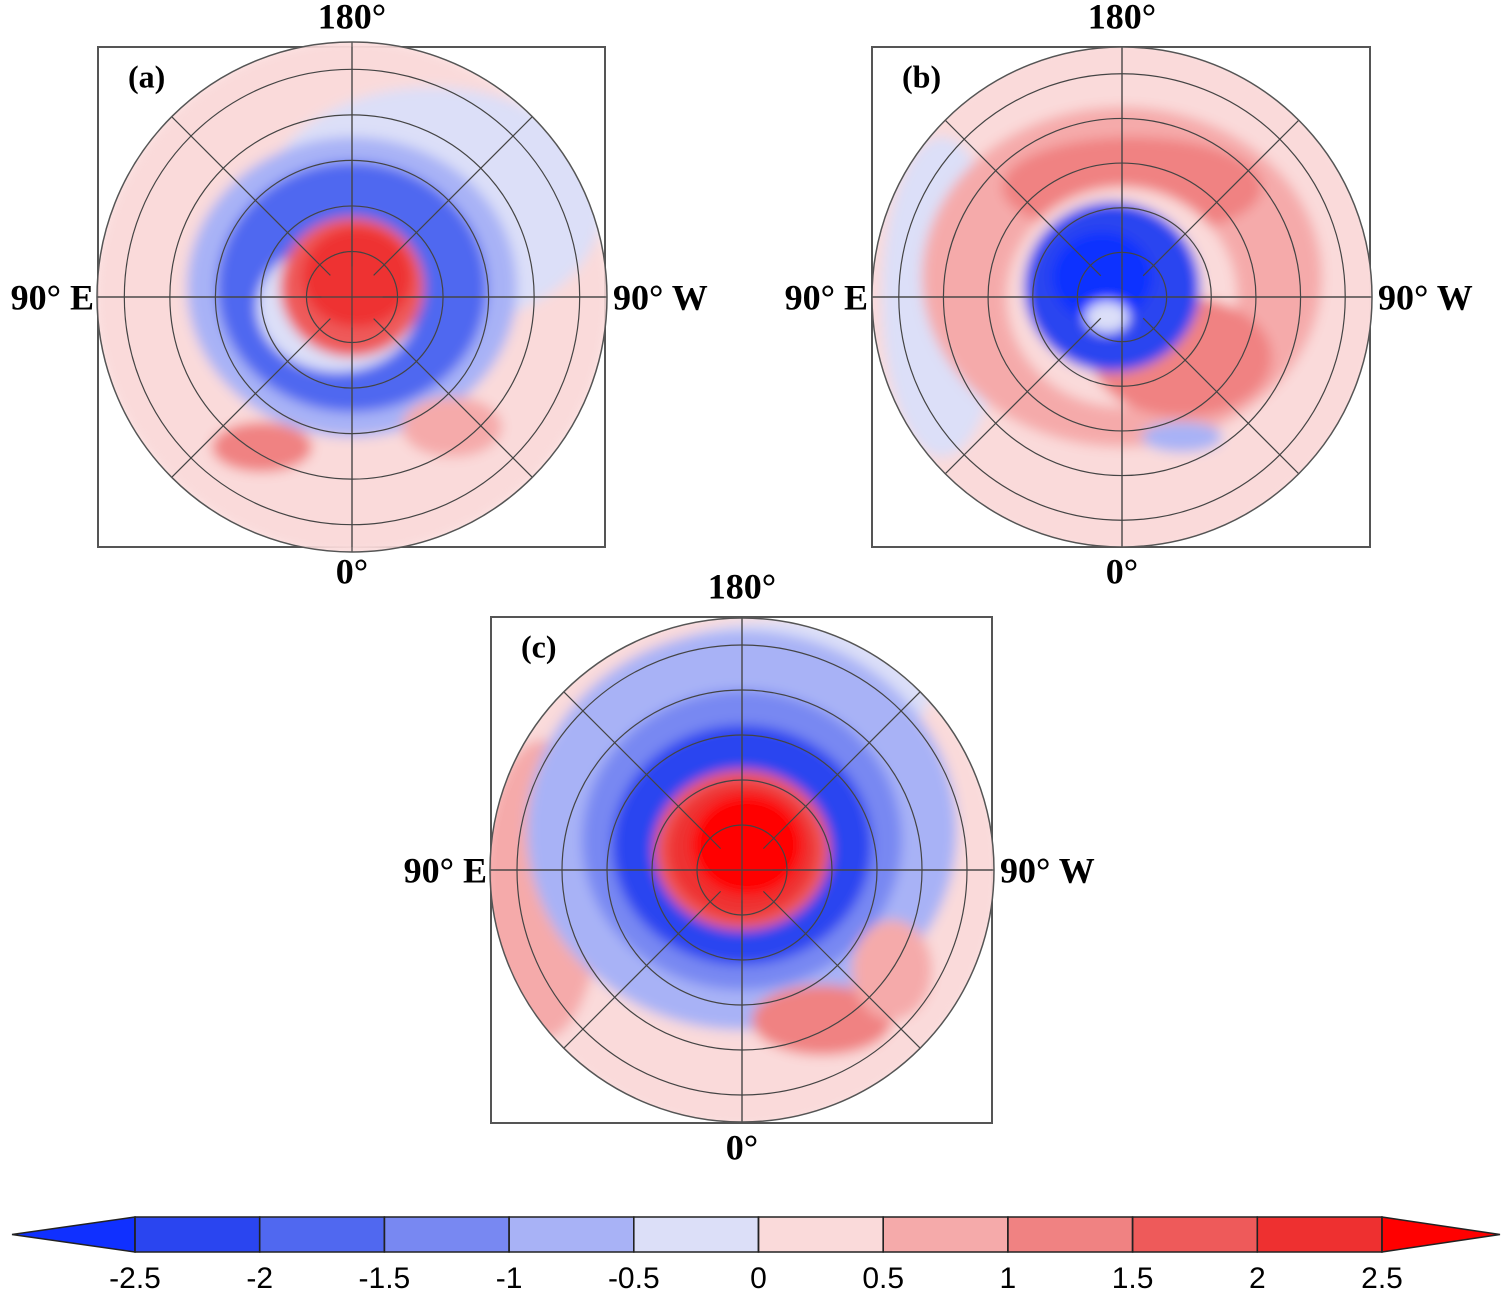  I want to click on colorbar-tick-label: 1.5, so click(1133, 1278).